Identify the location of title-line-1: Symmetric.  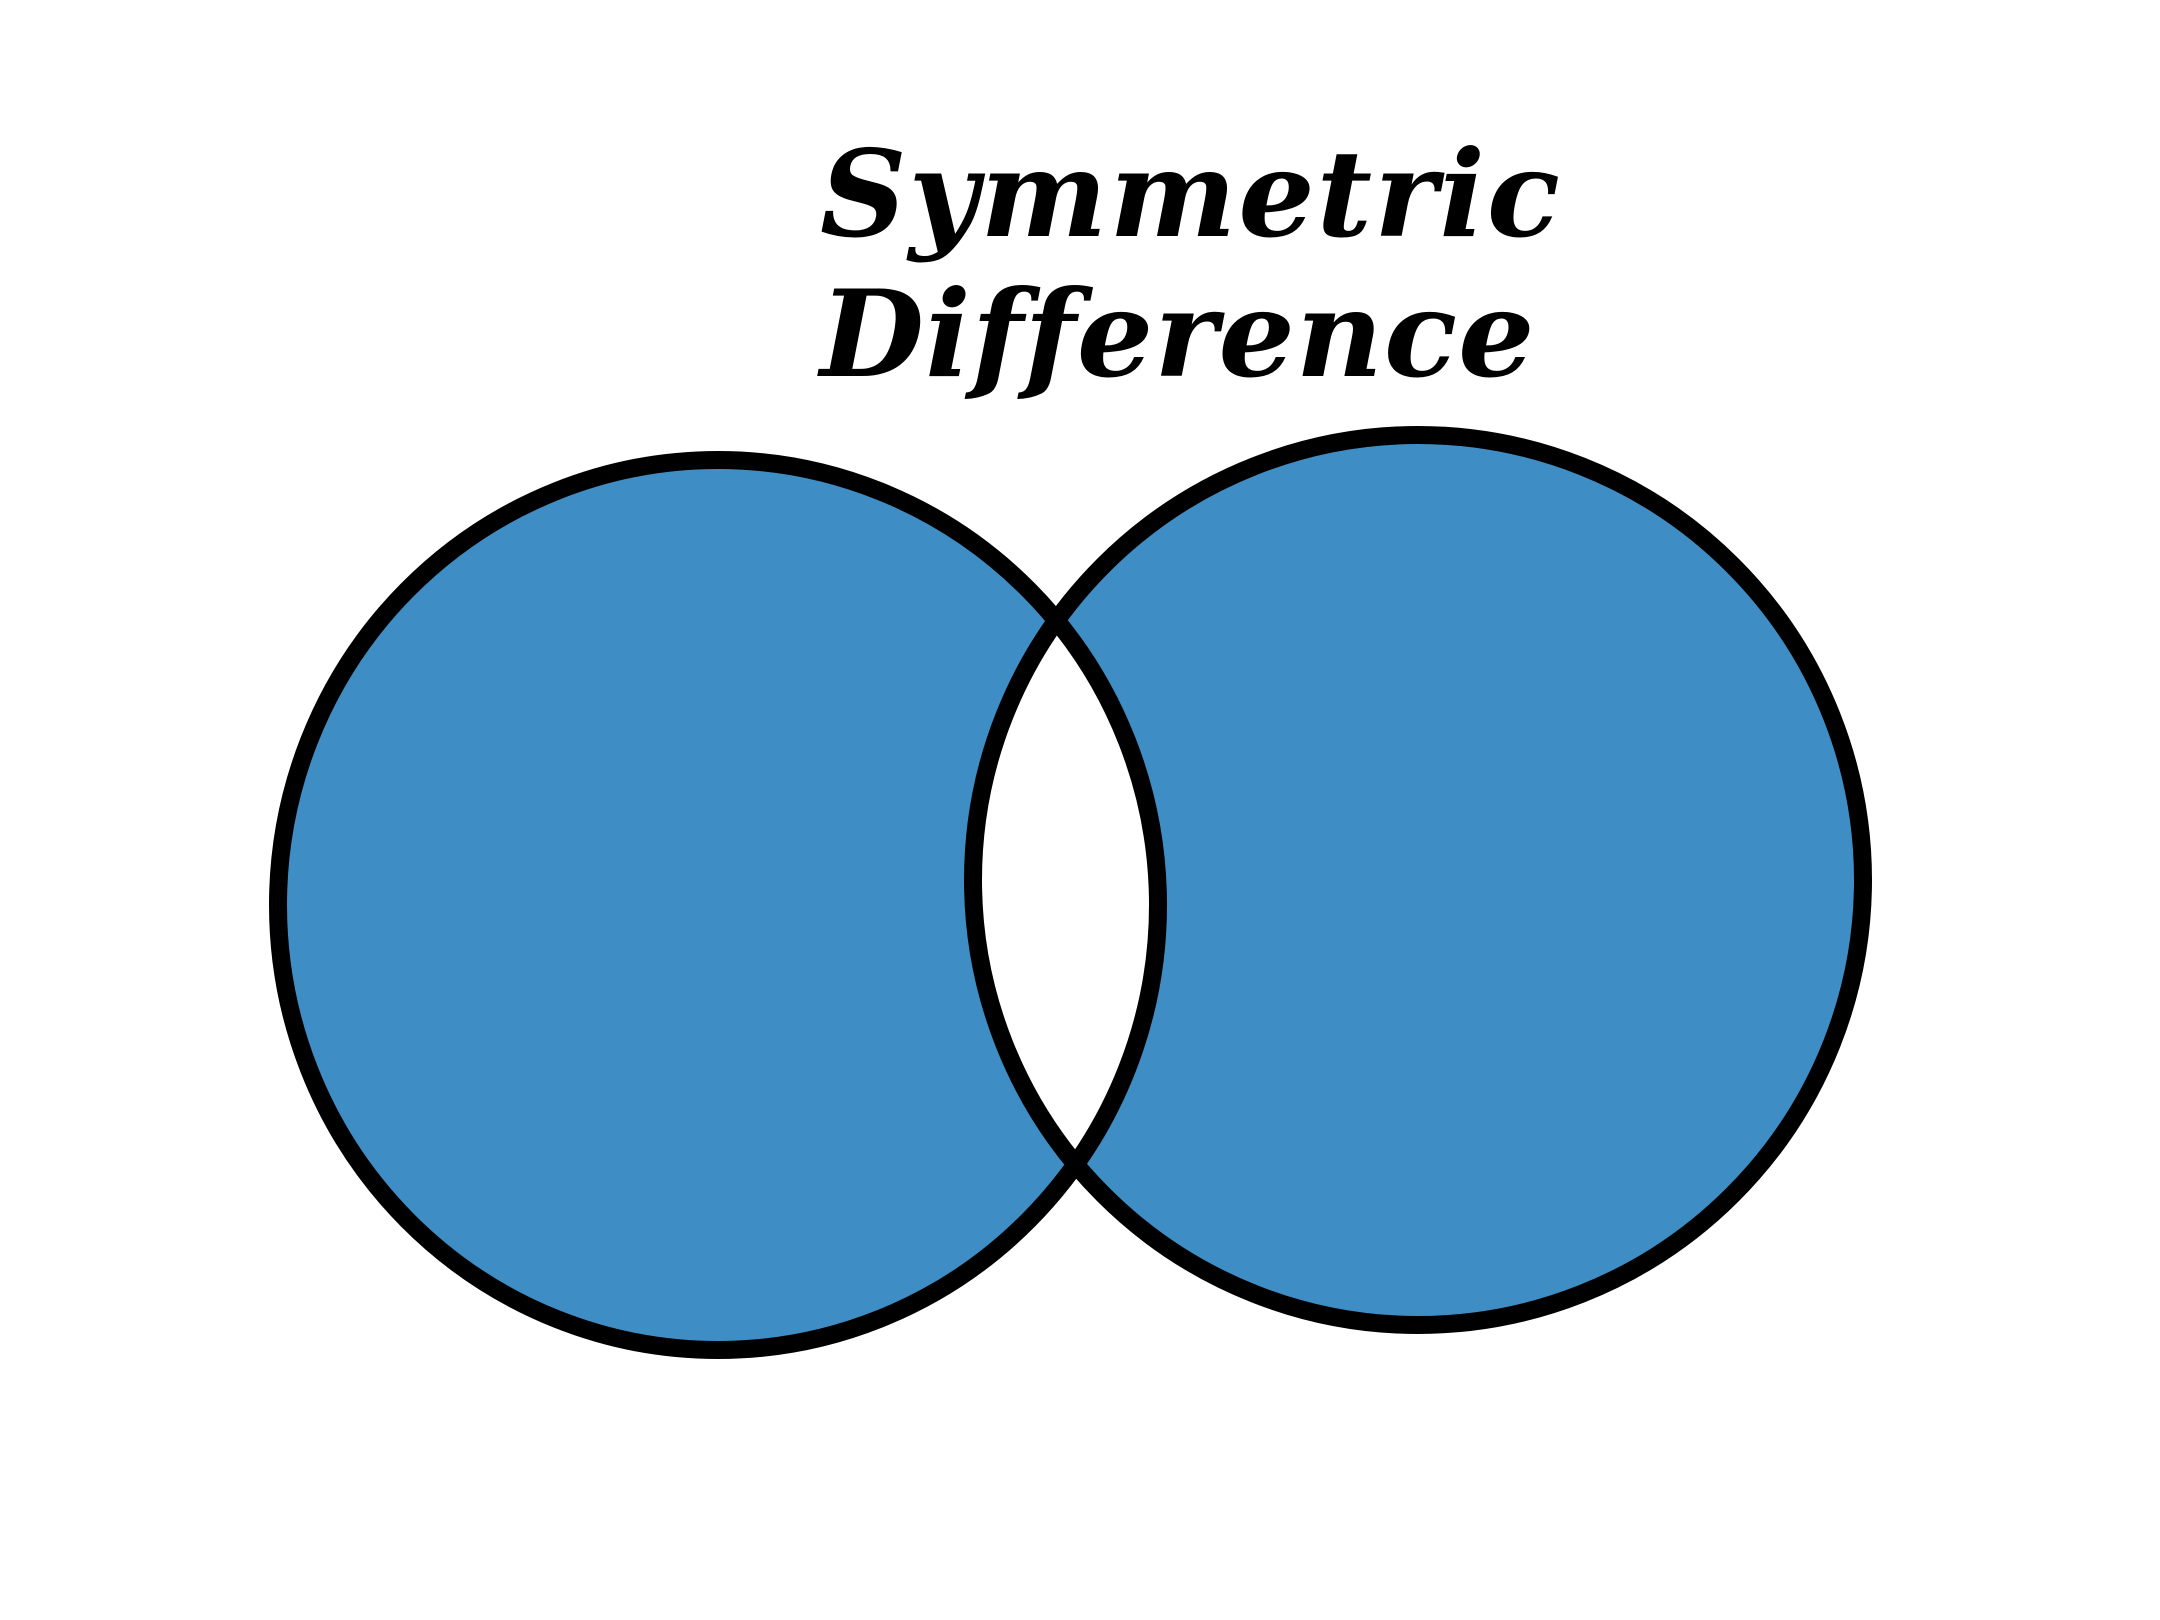
(1191, 194).